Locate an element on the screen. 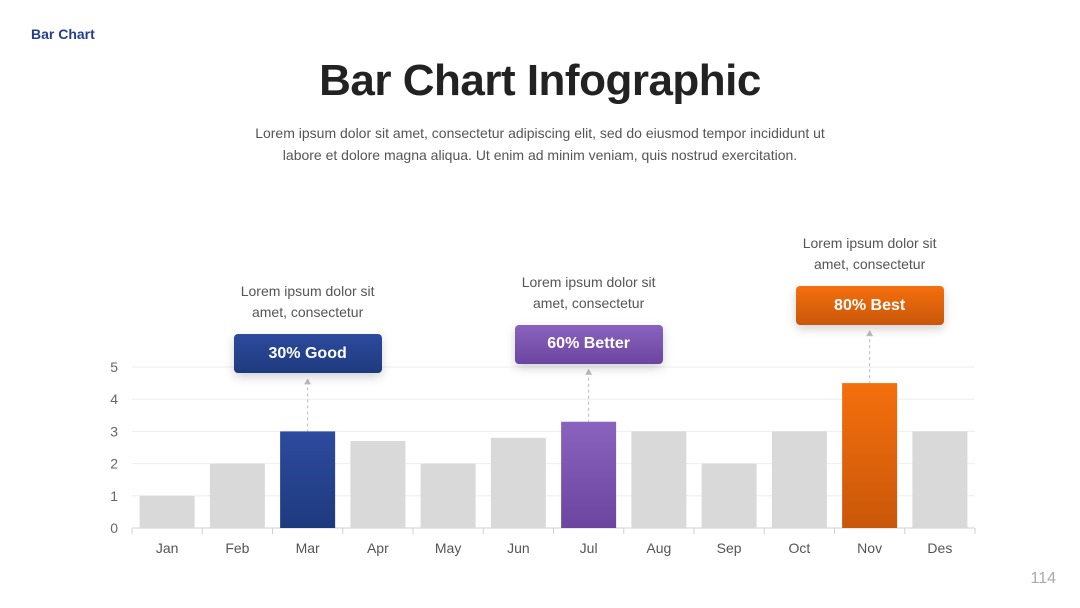  bar-jan is located at coordinates (167, 511).